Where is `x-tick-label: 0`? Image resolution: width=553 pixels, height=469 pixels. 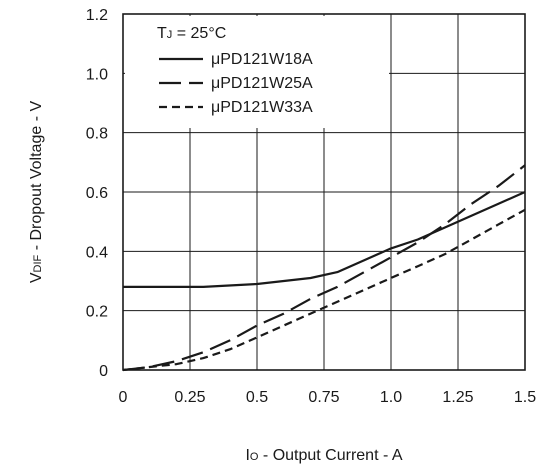
x-tick-label: 0 is located at coordinates (123, 397).